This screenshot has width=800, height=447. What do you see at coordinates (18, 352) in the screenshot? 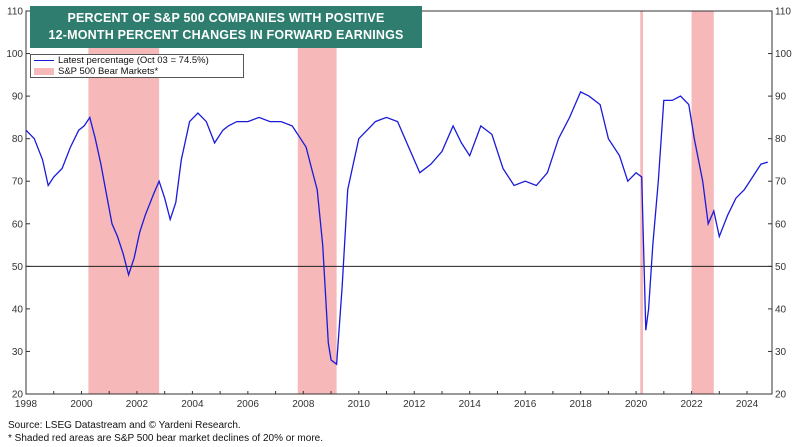
I see `y-tick-label-left: 30` at bounding box center [18, 352].